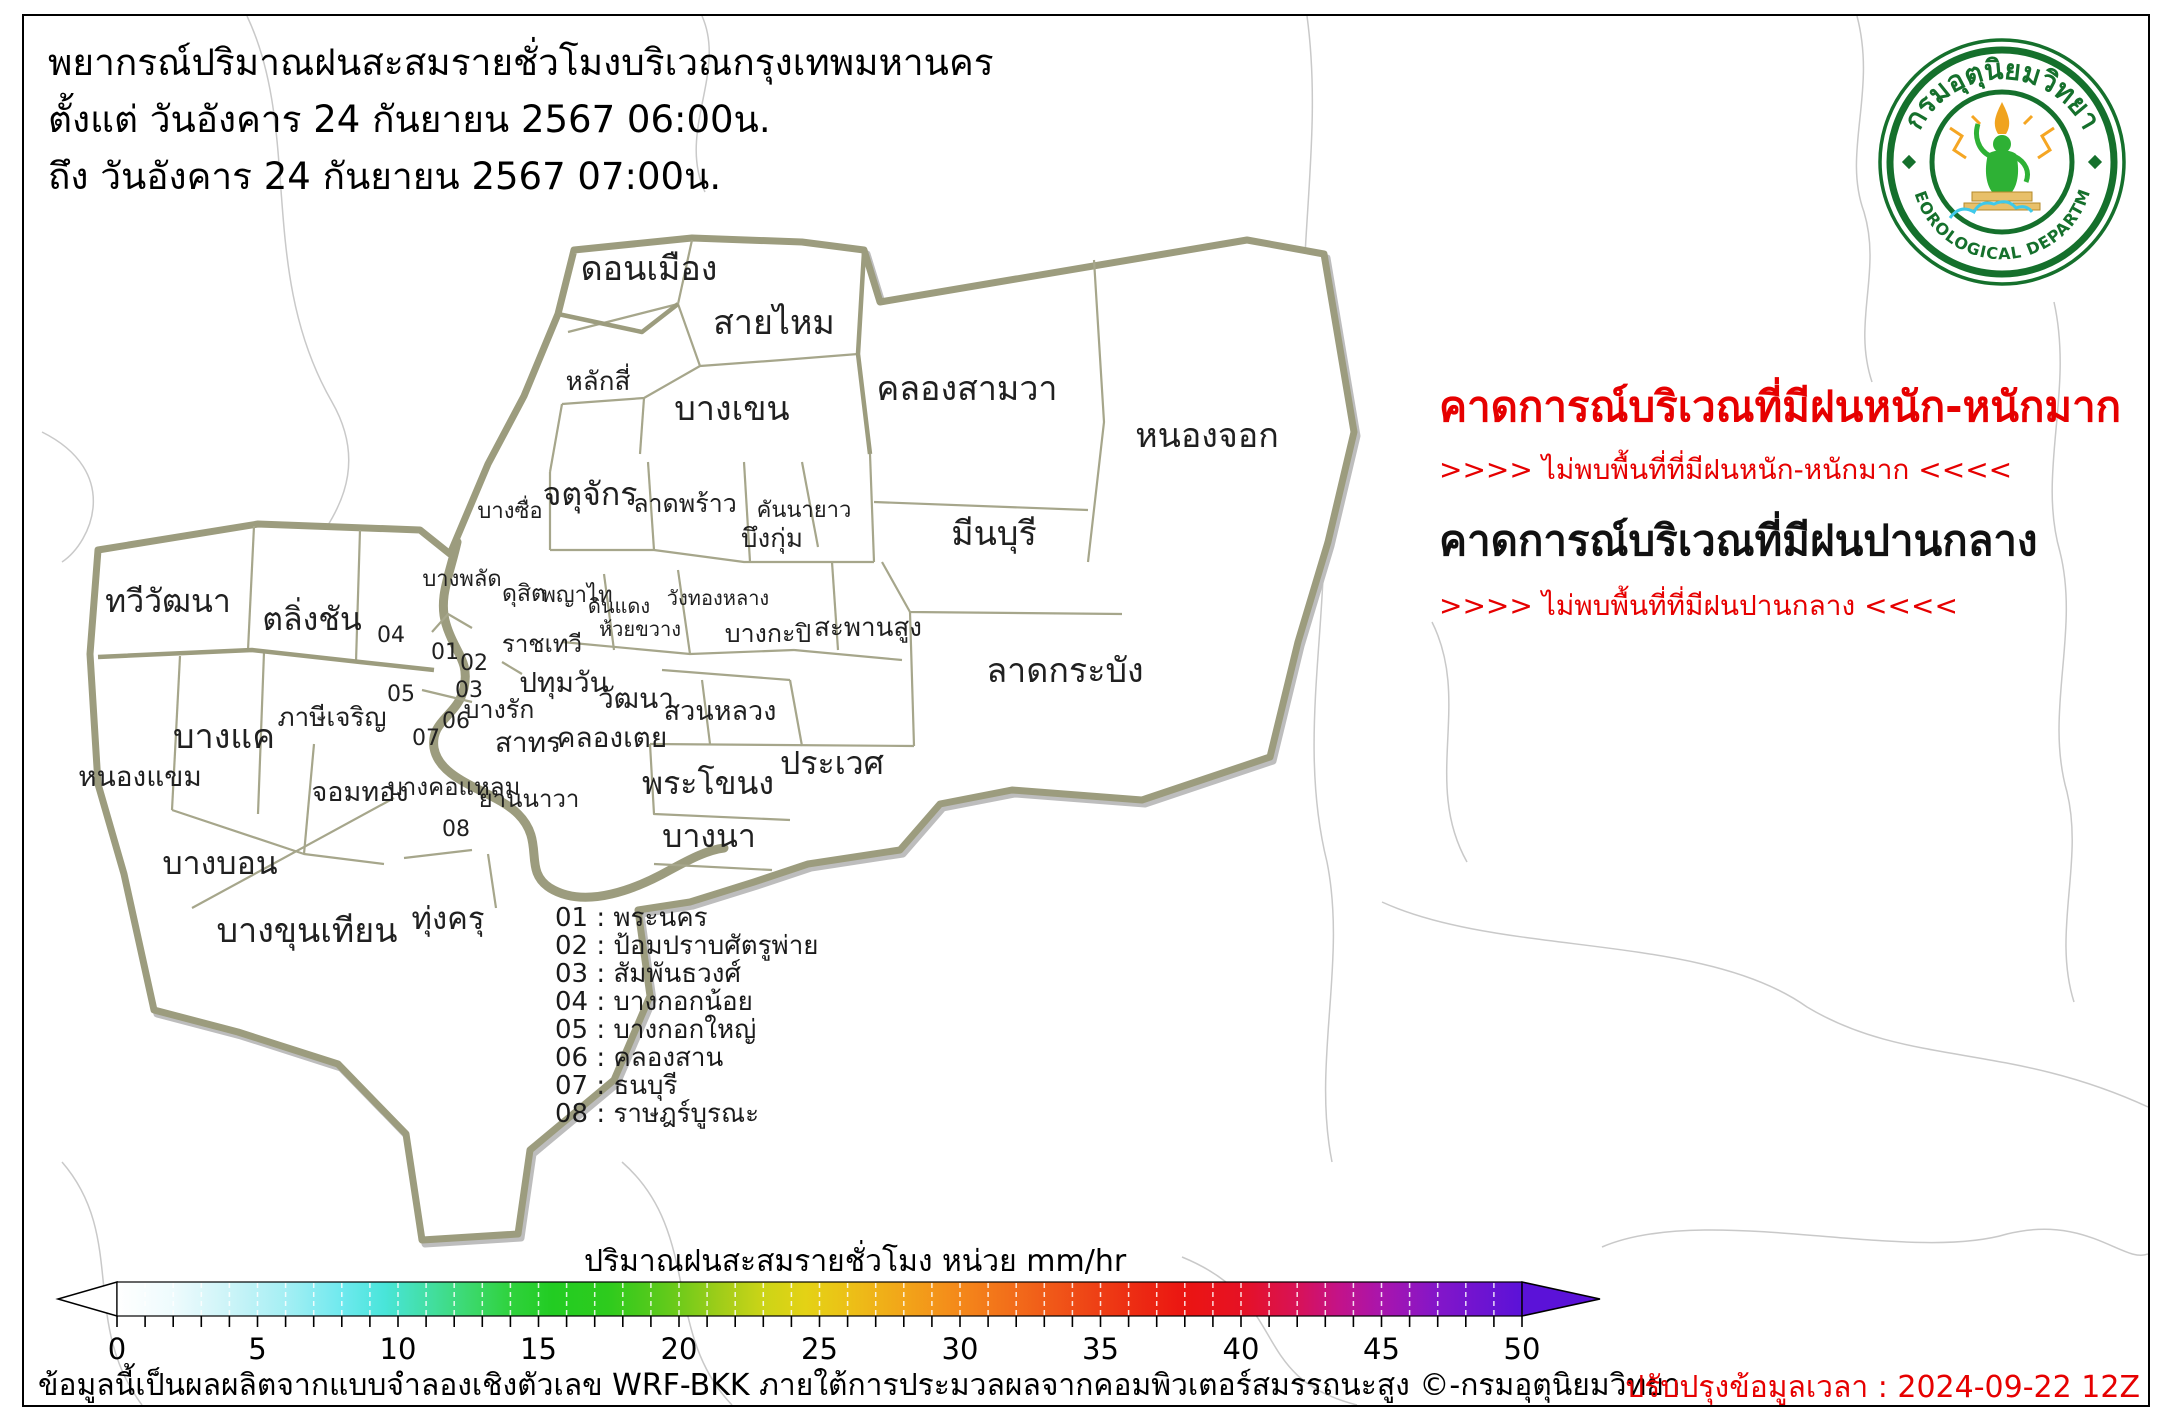 This screenshot has width=2172, height=1426. Describe the element at coordinates (307, 931) in the screenshot. I see `district-label: บางขุนเทียน` at that location.